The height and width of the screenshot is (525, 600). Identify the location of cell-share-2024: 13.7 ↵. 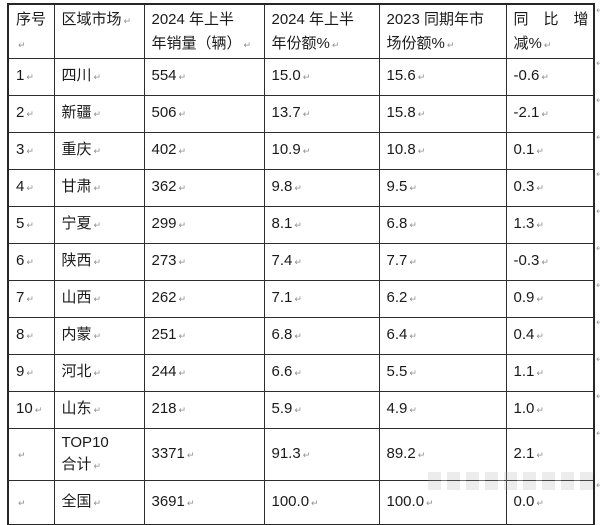
(321, 113).